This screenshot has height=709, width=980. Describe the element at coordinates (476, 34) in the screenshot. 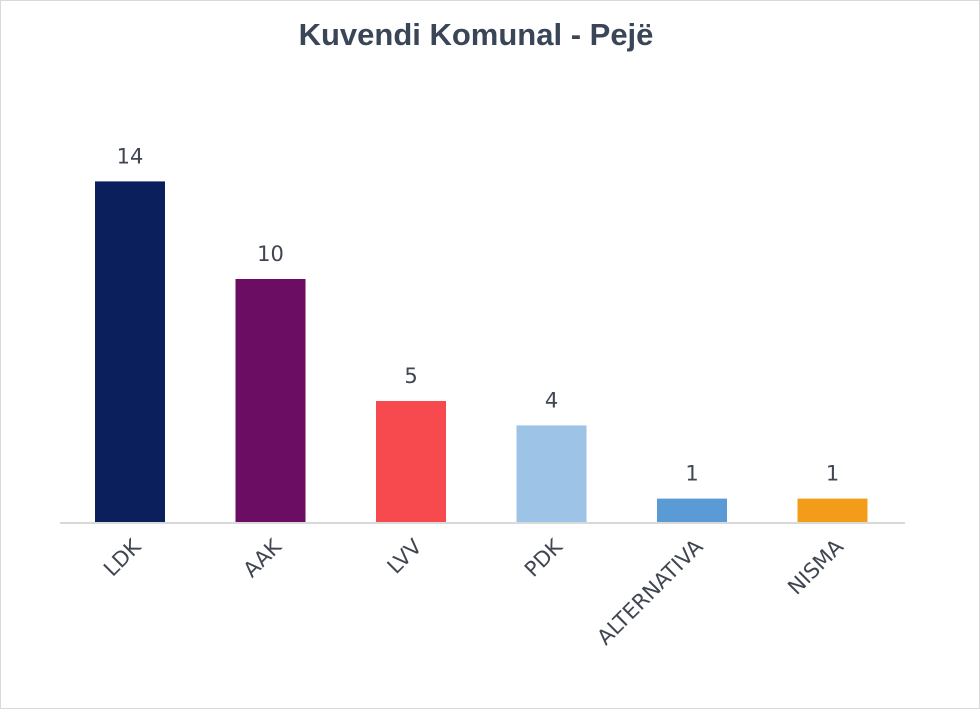

I see `chart-title: Kuvendi Komunal - Pejë` at that location.